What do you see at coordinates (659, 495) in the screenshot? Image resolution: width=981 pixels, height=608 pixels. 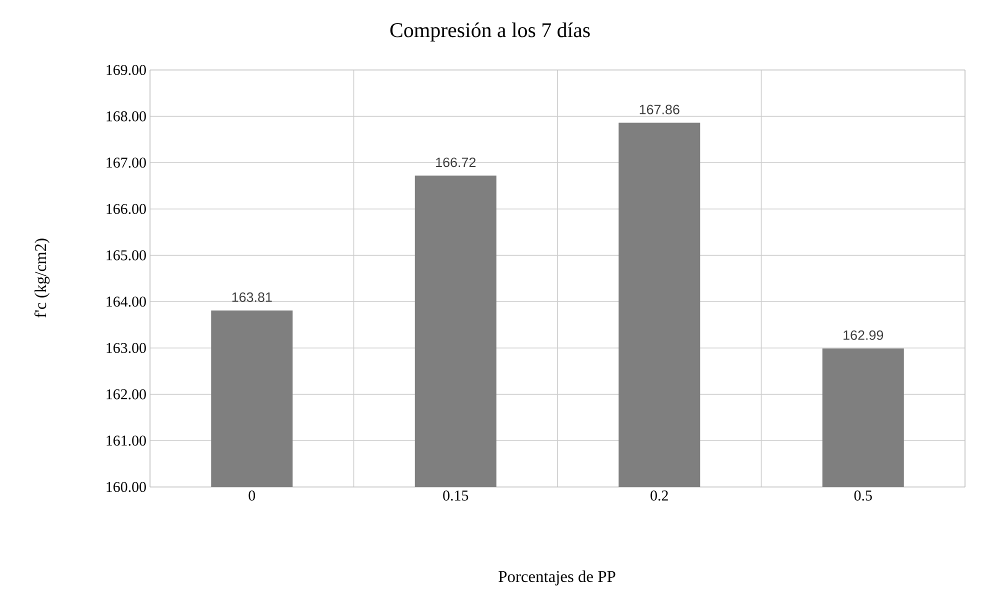 I see `x-tick-label: 0.2` at bounding box center [659, 495].